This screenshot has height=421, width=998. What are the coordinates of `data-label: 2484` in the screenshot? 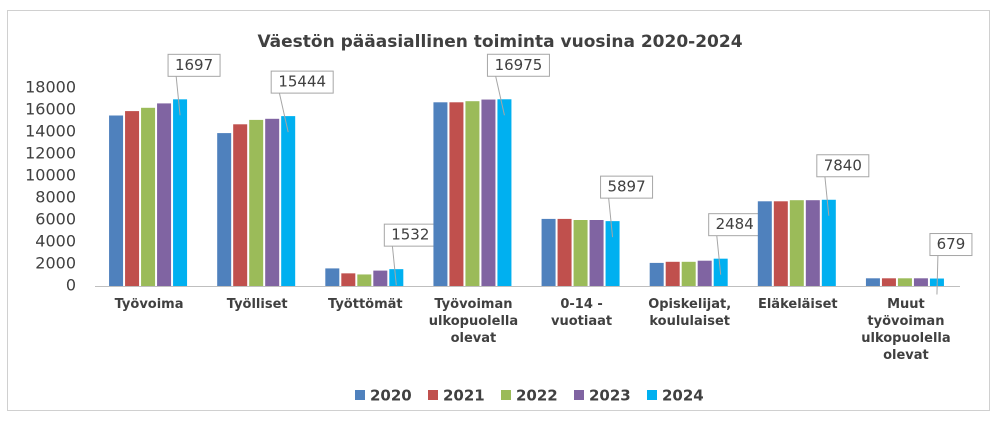 It's located at (735, 224).